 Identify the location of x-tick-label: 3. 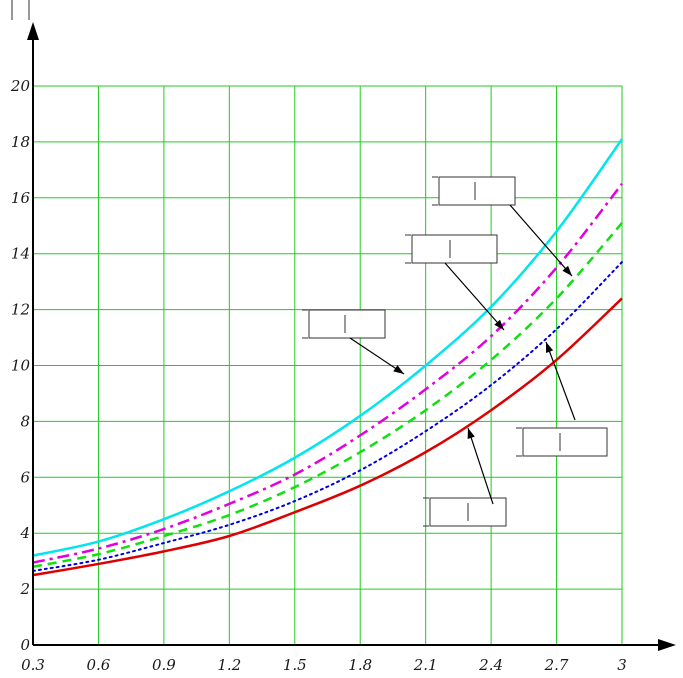
(622, 665).